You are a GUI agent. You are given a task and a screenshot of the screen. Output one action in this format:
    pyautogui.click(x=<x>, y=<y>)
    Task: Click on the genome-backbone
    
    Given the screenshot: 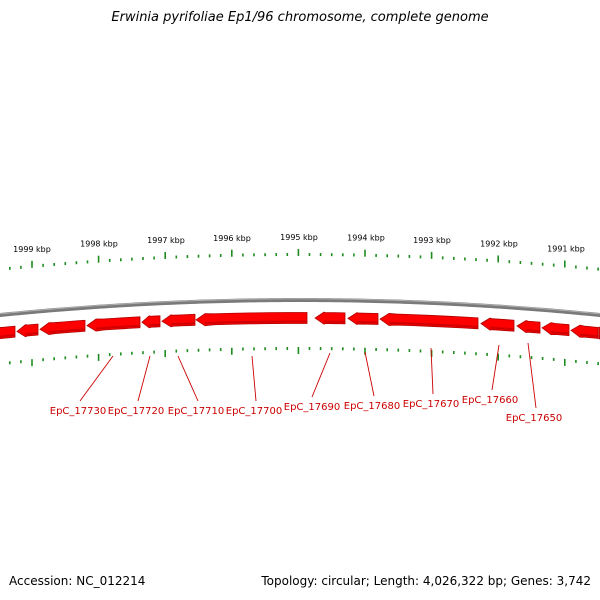 What is the action you would take?
    pyautogui.click(x=300, y=308)
    